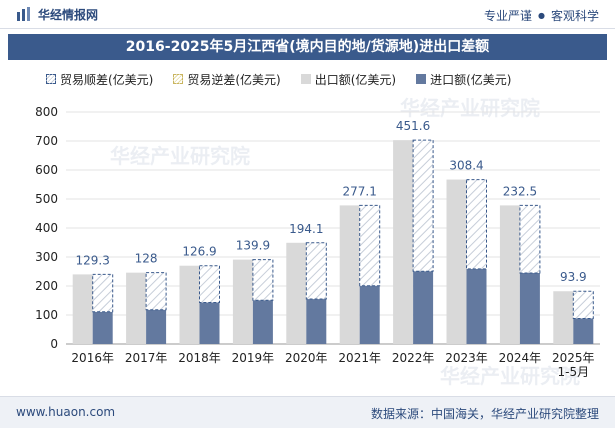 The image size is (615, 428). Describe the element at coordinates (507, 16) in the screenshot. I see `tagline-left: 专业严谨` at that location.